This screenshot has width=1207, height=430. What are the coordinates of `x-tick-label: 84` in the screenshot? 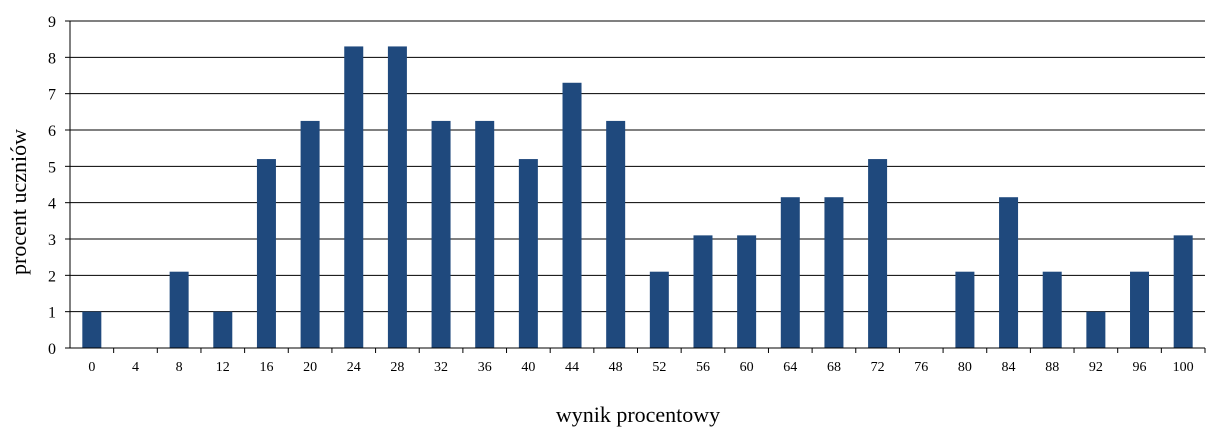 It's located at (1009, 367).